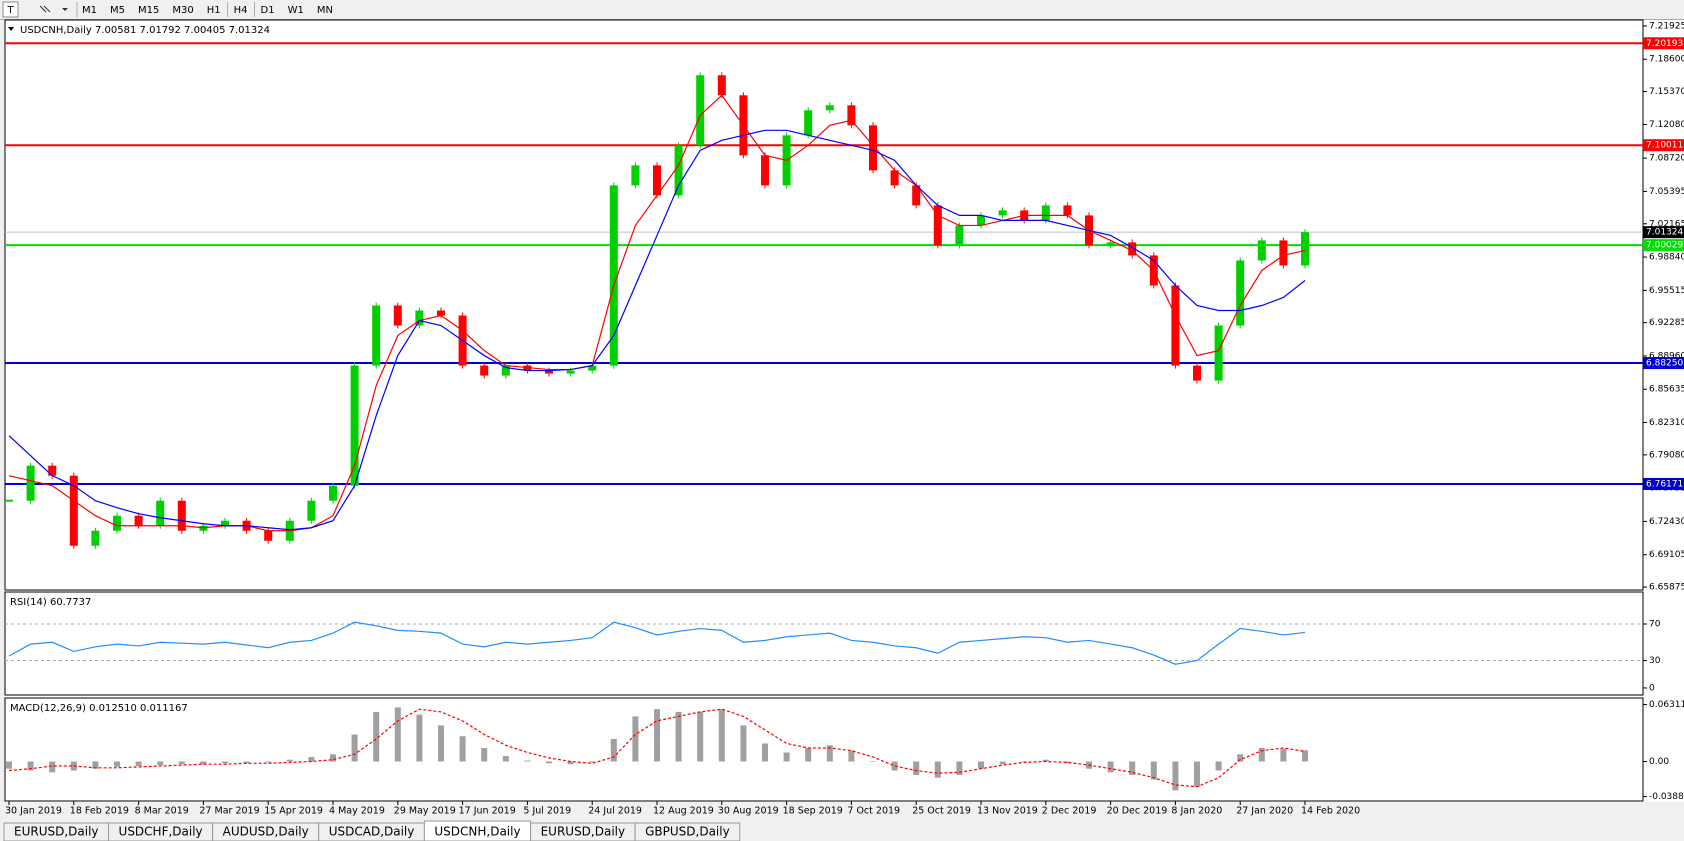  What do you see at coordinates (268, 10) in the screenshot?
I see `period-button: D1` at bounding box center [268, 10].